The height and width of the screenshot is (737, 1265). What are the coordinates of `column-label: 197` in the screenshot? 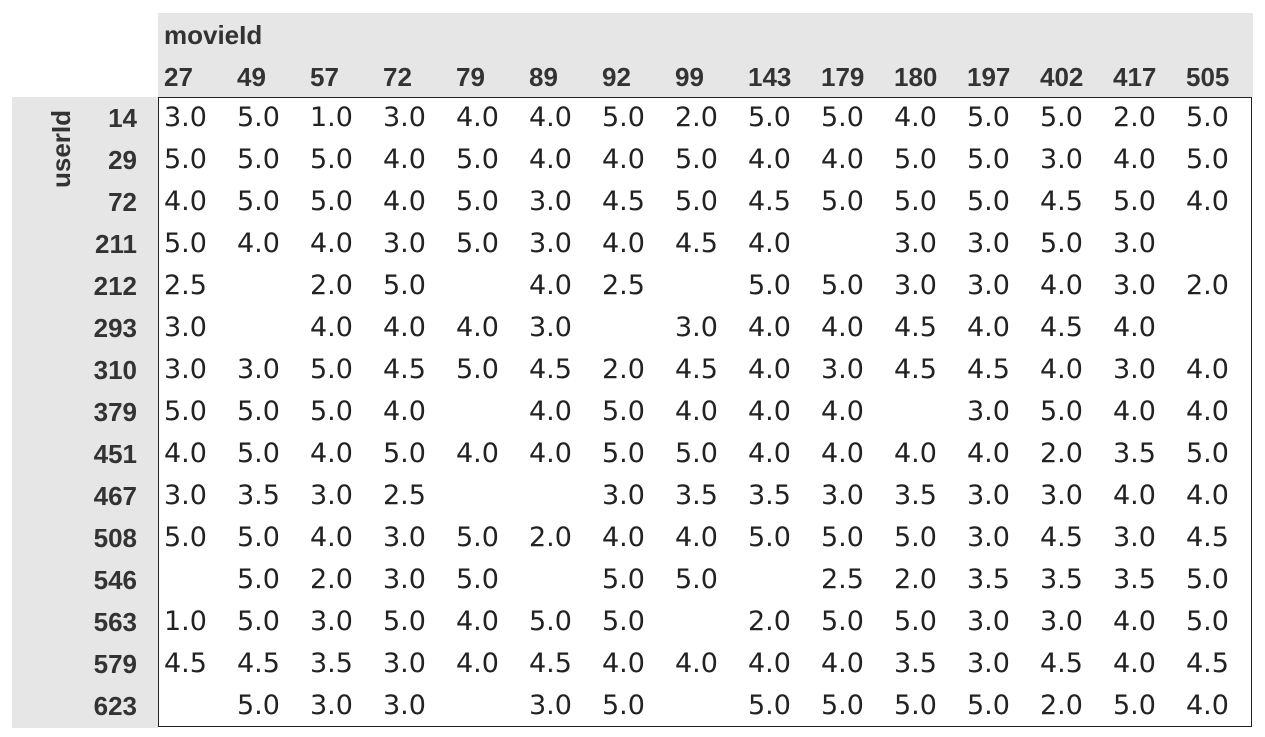 It's located at (989, 77).